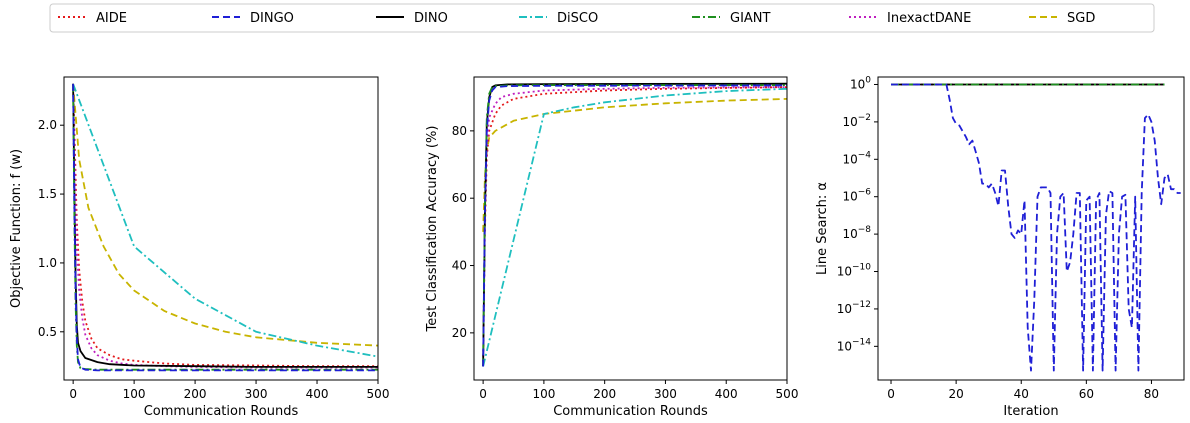  What do you see at coordinates (929, 18) in the screenshot?
I see `legend-label: InexactDANE` at bounding box center [929, 18].